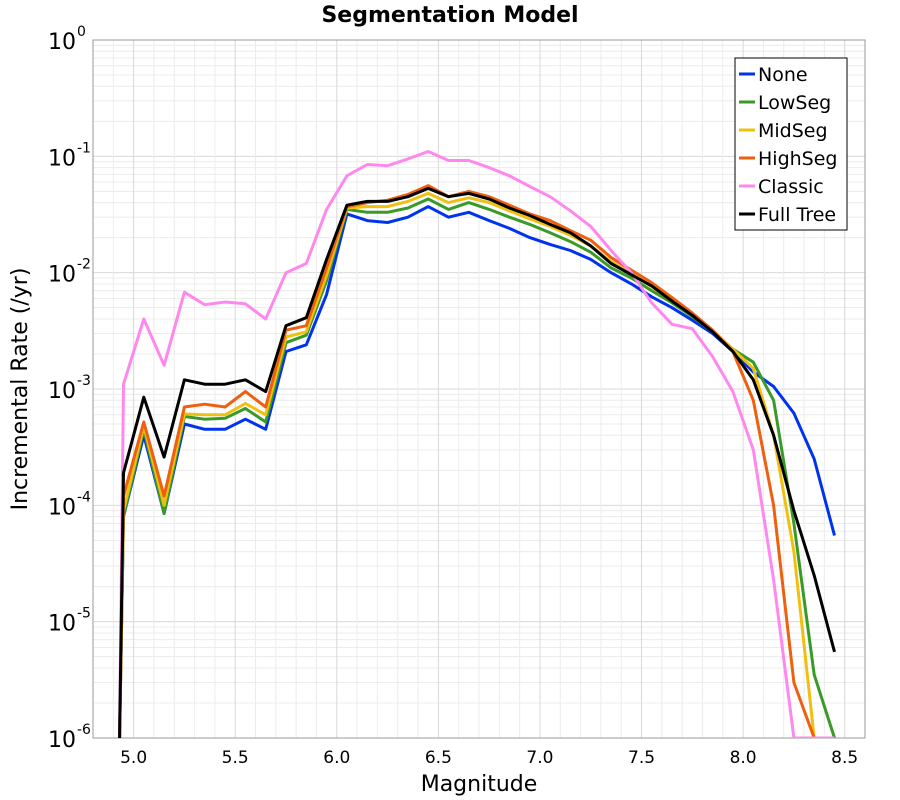 The image size is (900, 800). Describe the element at coordinates (791, 187) in the screenshot. I see `legend-label: Classic` at that location.